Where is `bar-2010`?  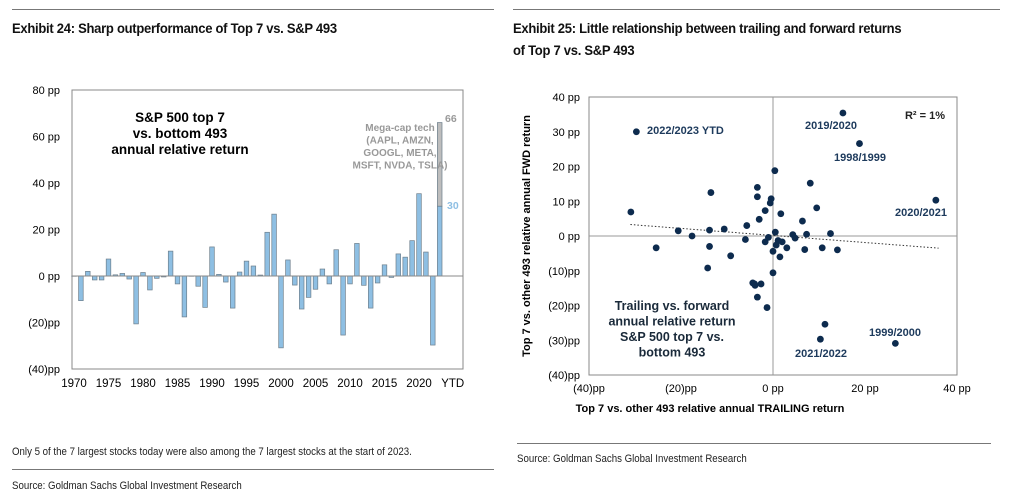
bar-2010 is located at coordinates (350, 280).